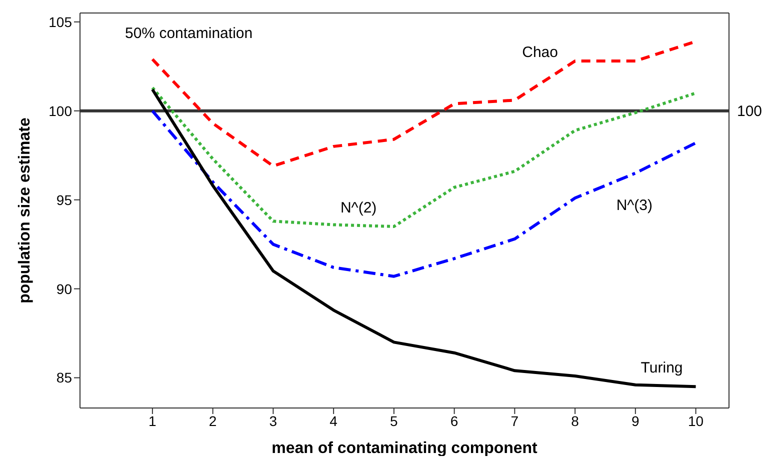 This screenshot has height=461, width=770. What do you see at coordinates (212, 420) in the screenshot?
I see `x-tick-label: 2` at bounding box center [212, 420].